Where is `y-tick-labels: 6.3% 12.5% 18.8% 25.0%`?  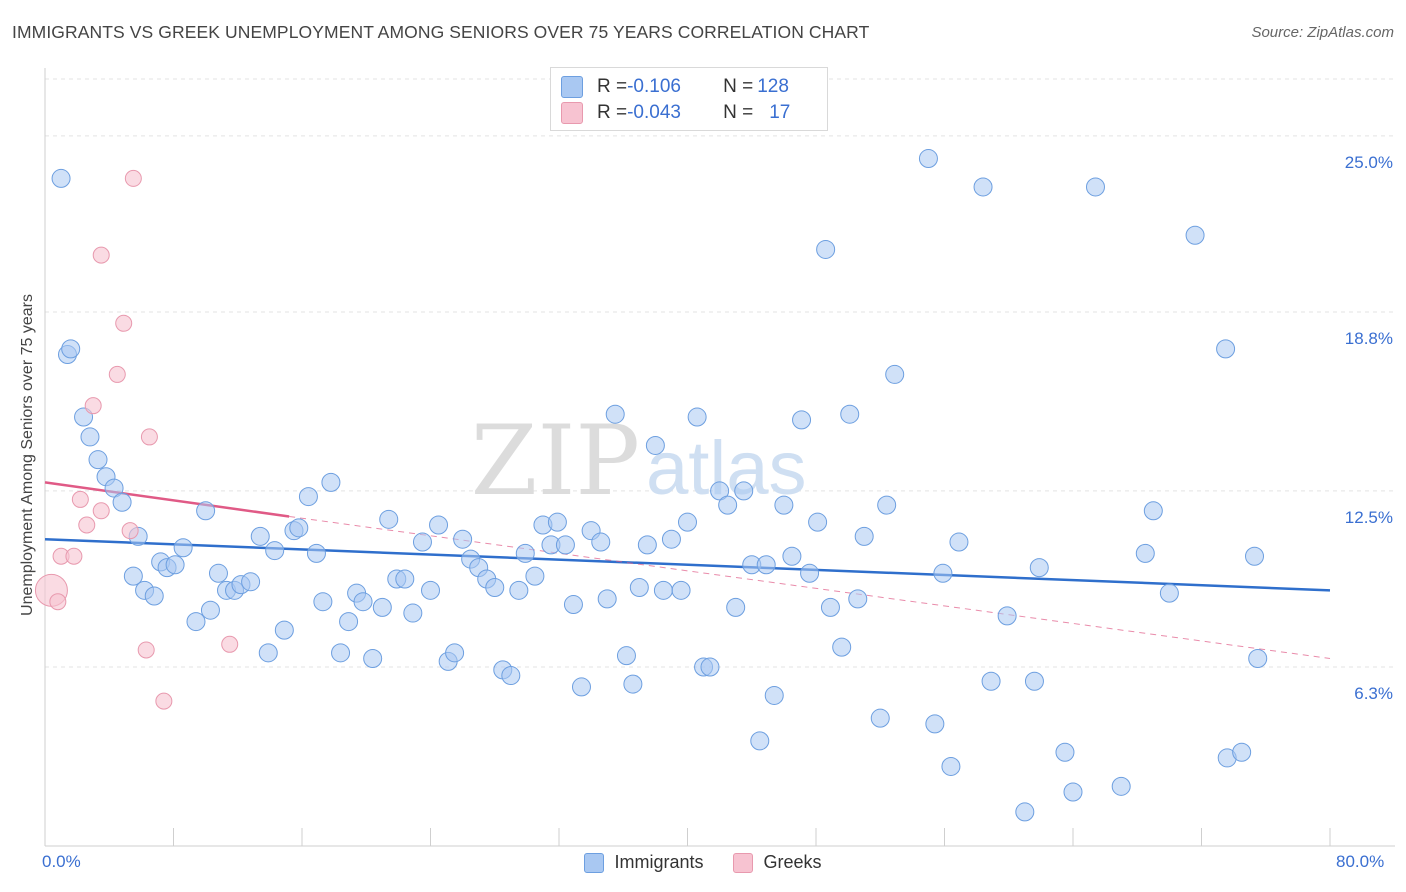 y-tick-labels: 6.3% 12.5% 18.8% 25.0% is located at coordinates (1369, 428).